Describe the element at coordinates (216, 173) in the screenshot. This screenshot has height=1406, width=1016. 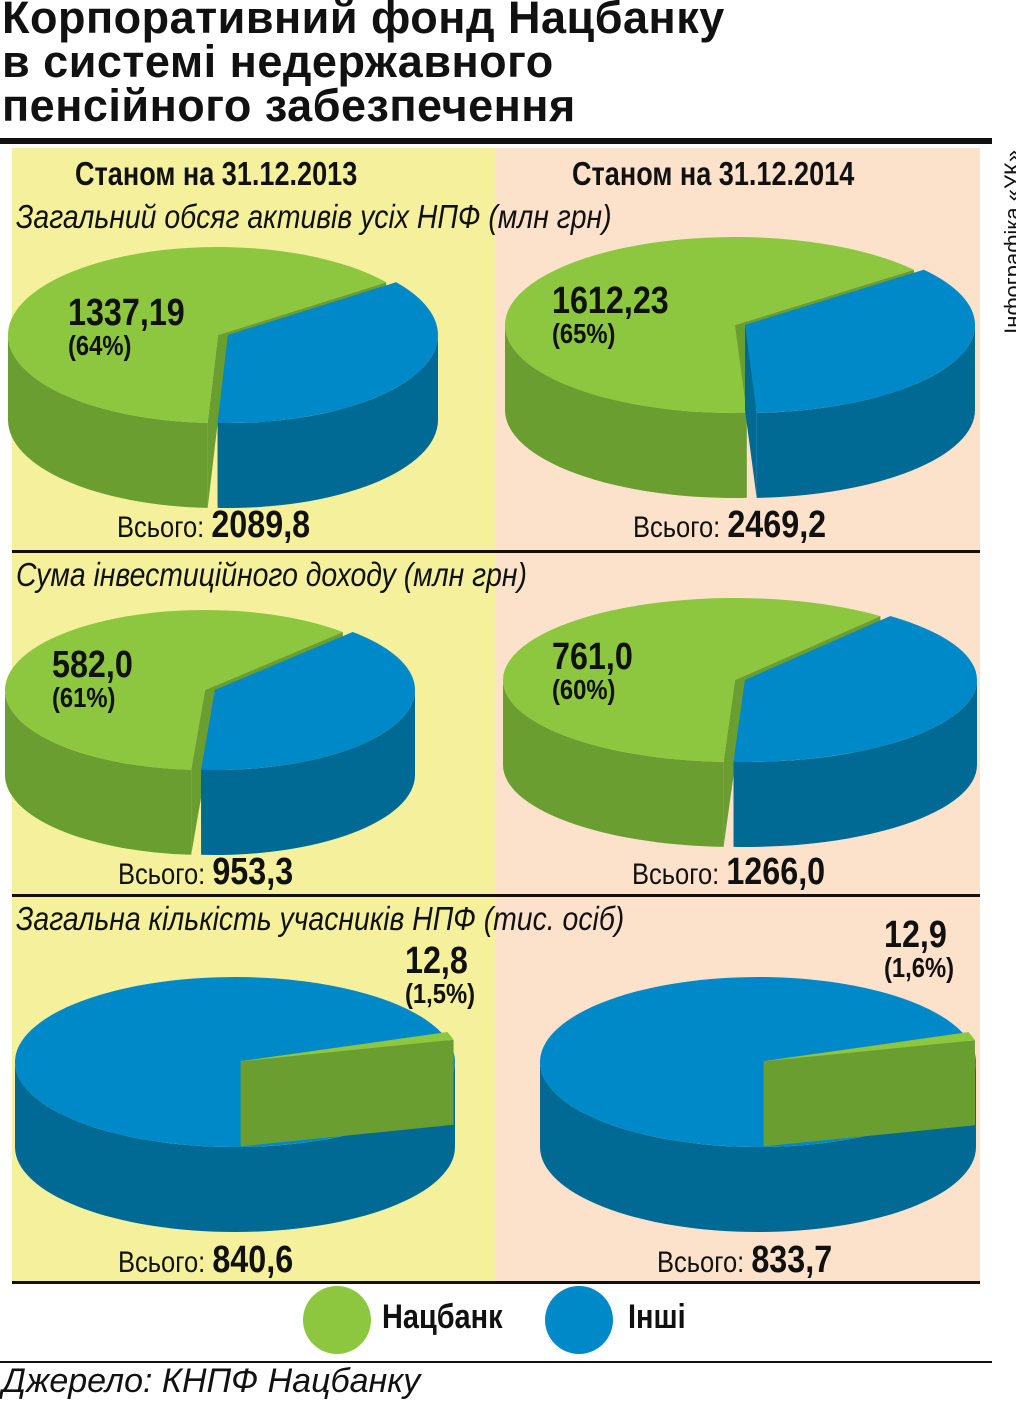
I see `column-header-2013: Станом на 31.12.2013` at that location.